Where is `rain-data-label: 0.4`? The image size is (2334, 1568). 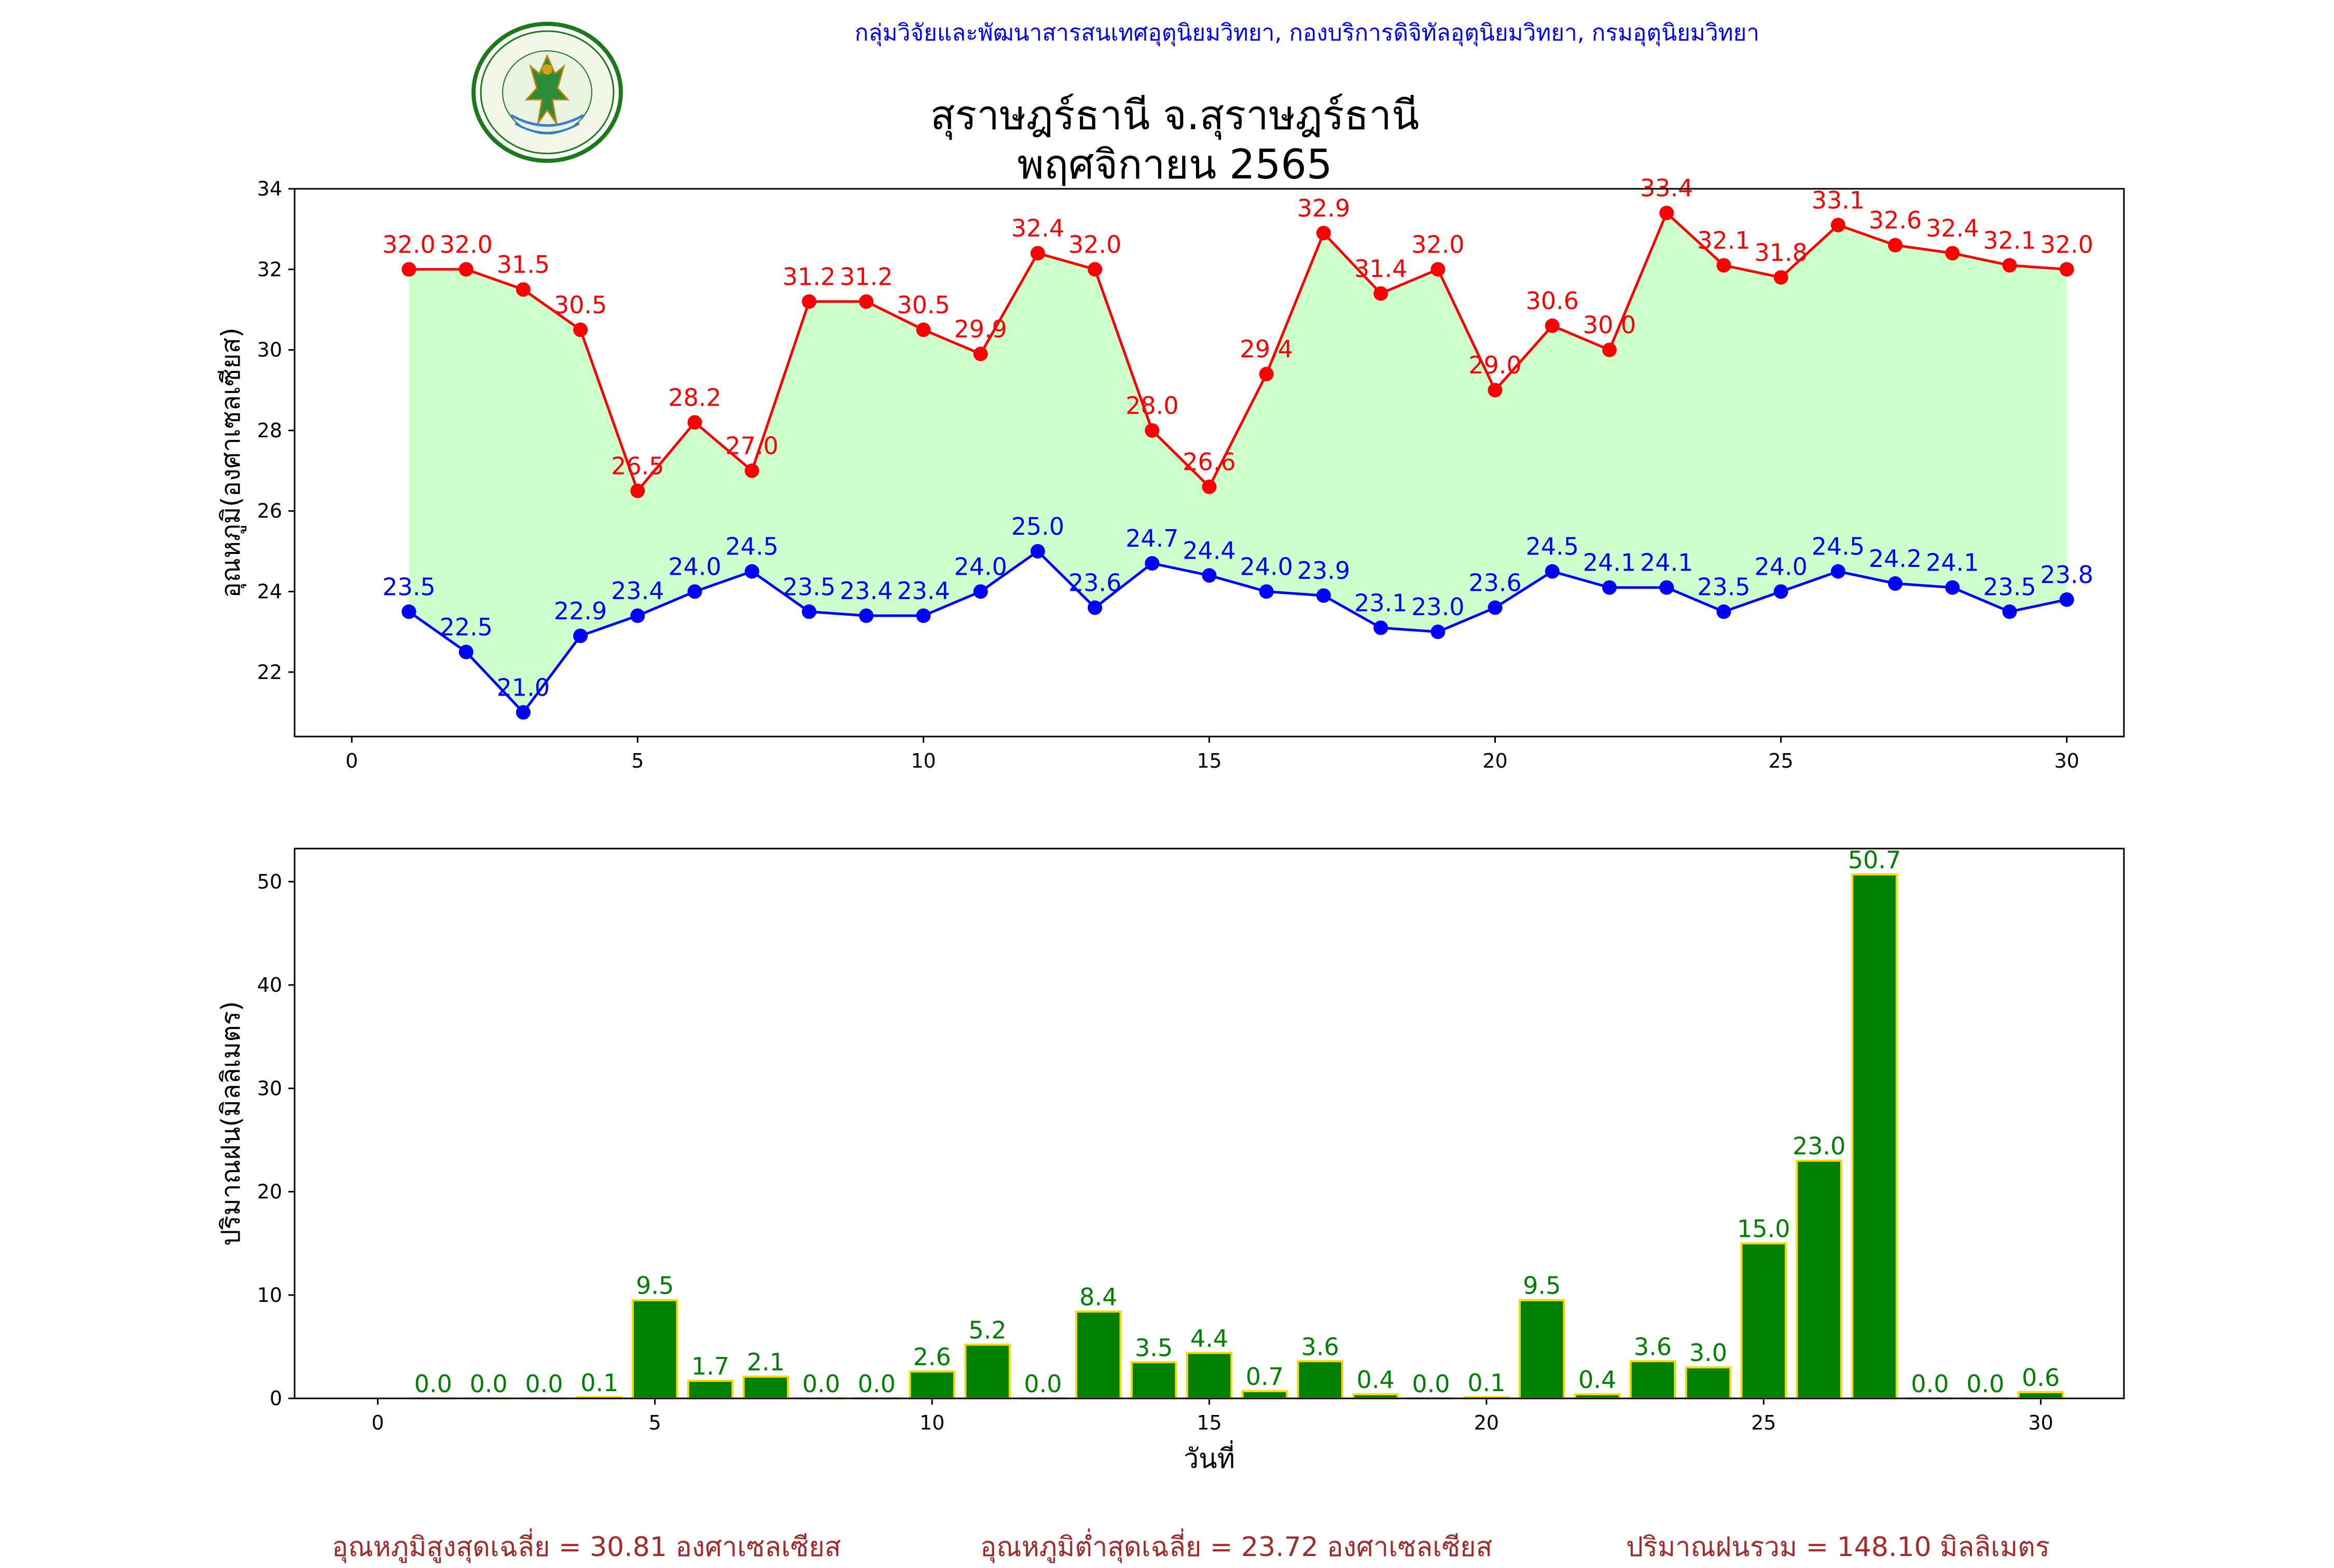
rain-data-label: 0.4 is located at coordinates (1597, 1380).